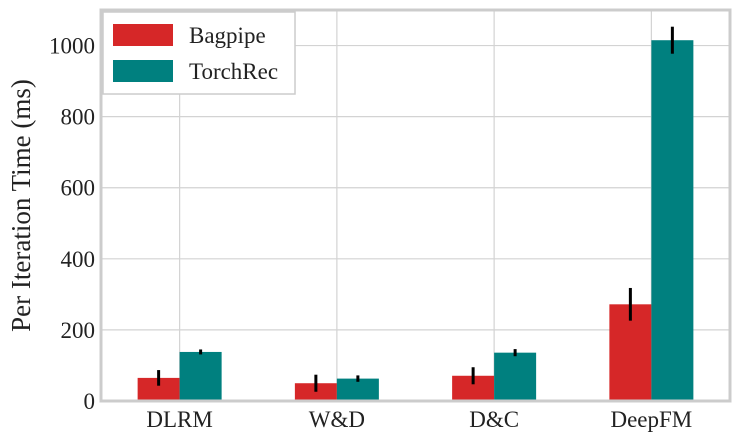 This screenshot has width=747, height=441. I want to click on legend: Bagpipe TorchRec, so click(199, 53).